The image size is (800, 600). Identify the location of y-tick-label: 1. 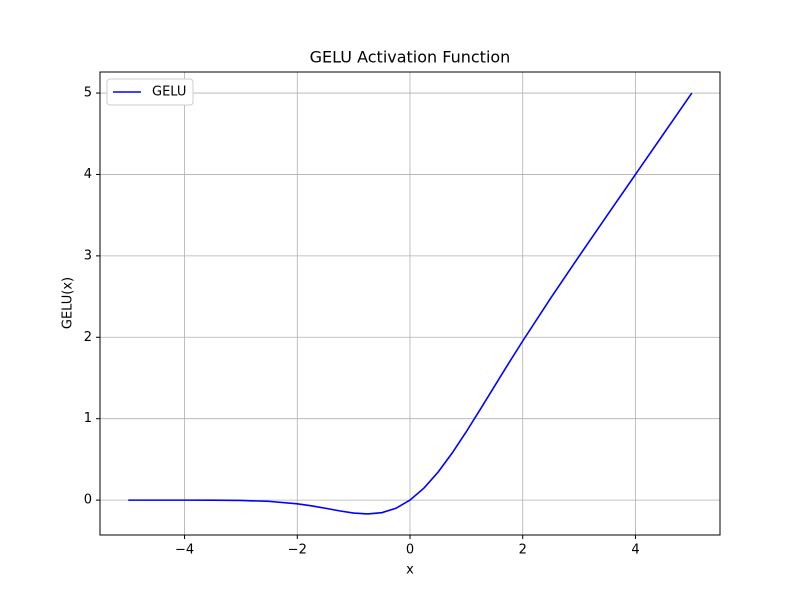
(88, 418).